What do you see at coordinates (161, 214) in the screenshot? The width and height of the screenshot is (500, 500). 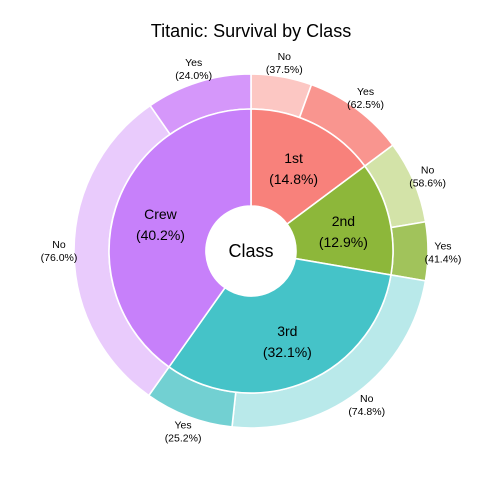 I see `inner-label-crew: Crew` at bounding box center [161, 214].